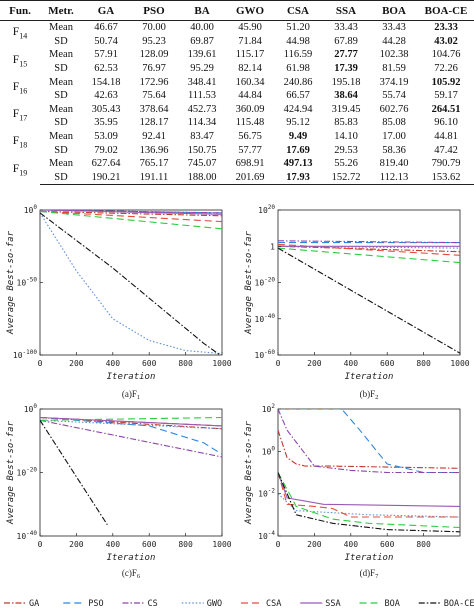  What do you see at coordinates (394, 41) in the screenshot?
I see `value-cell: 44.28` at bounding box center [394, 41].